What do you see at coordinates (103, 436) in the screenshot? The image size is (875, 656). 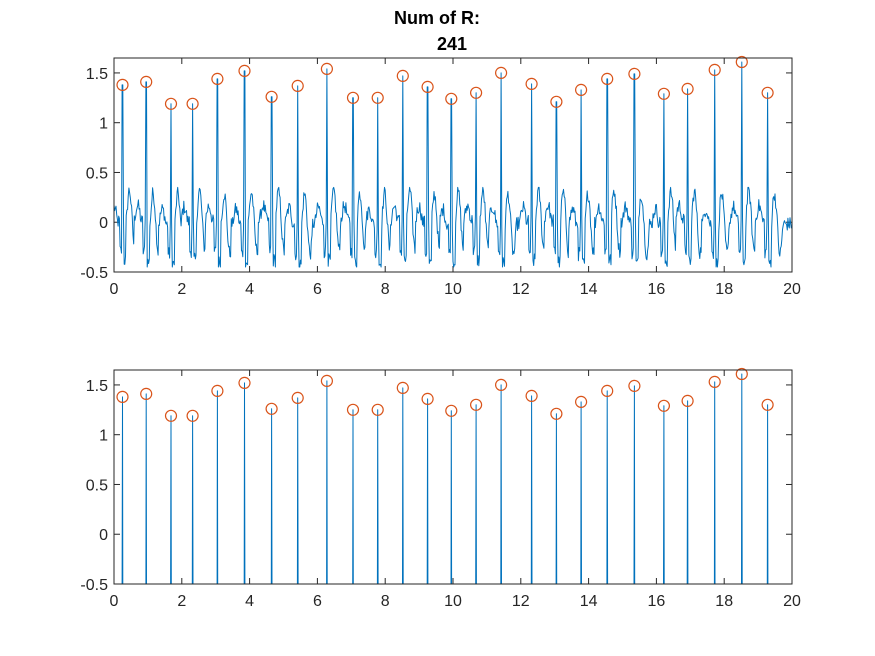 I see `bottom-y-tick-label: 1` at bounding box center [103, 436].